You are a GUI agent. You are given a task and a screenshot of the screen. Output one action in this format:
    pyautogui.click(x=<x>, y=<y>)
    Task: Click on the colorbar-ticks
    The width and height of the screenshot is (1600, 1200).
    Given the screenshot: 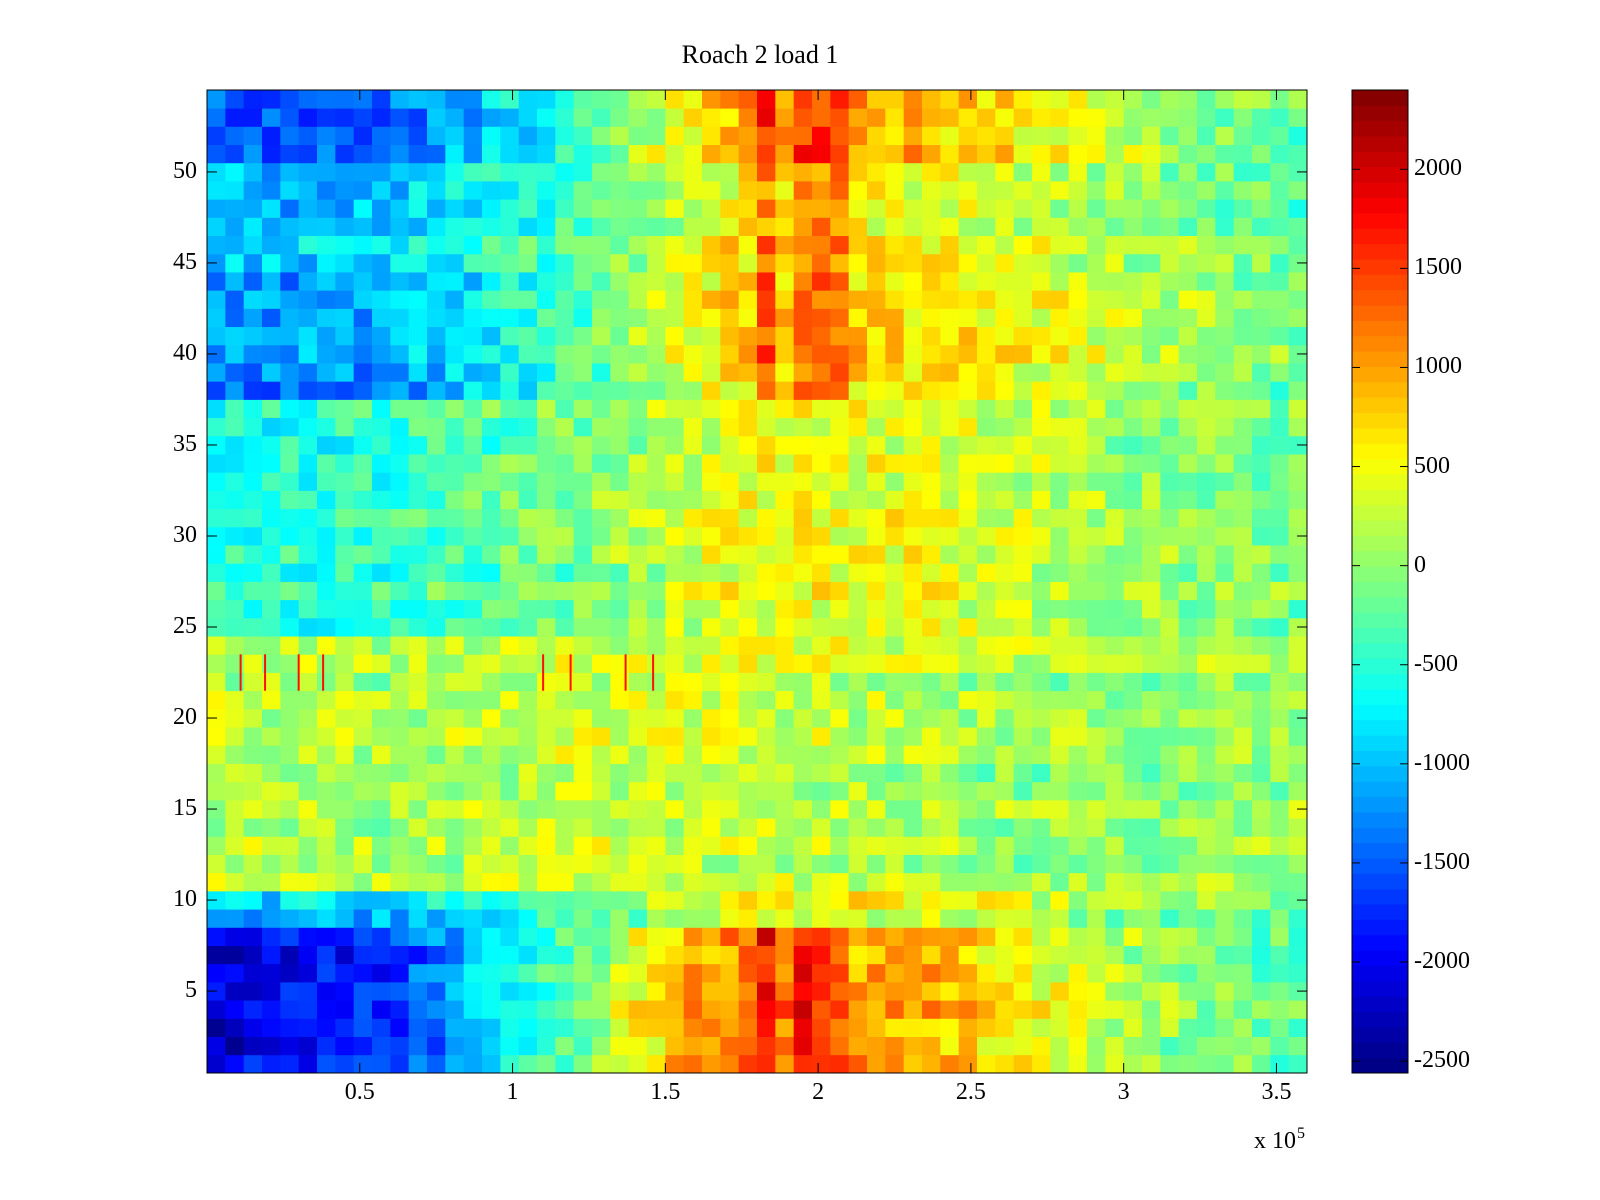 What is the action you would take?
    pyautogui.click(x=1380, y=615)
    